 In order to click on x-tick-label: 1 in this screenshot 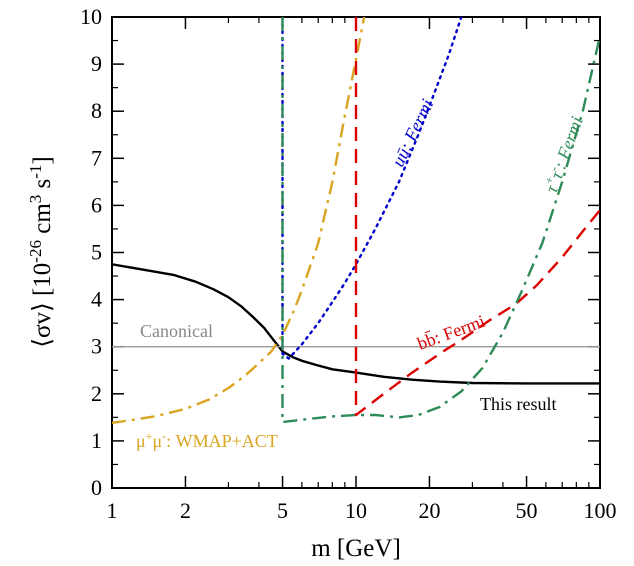, I will do `click(112, 510)`.